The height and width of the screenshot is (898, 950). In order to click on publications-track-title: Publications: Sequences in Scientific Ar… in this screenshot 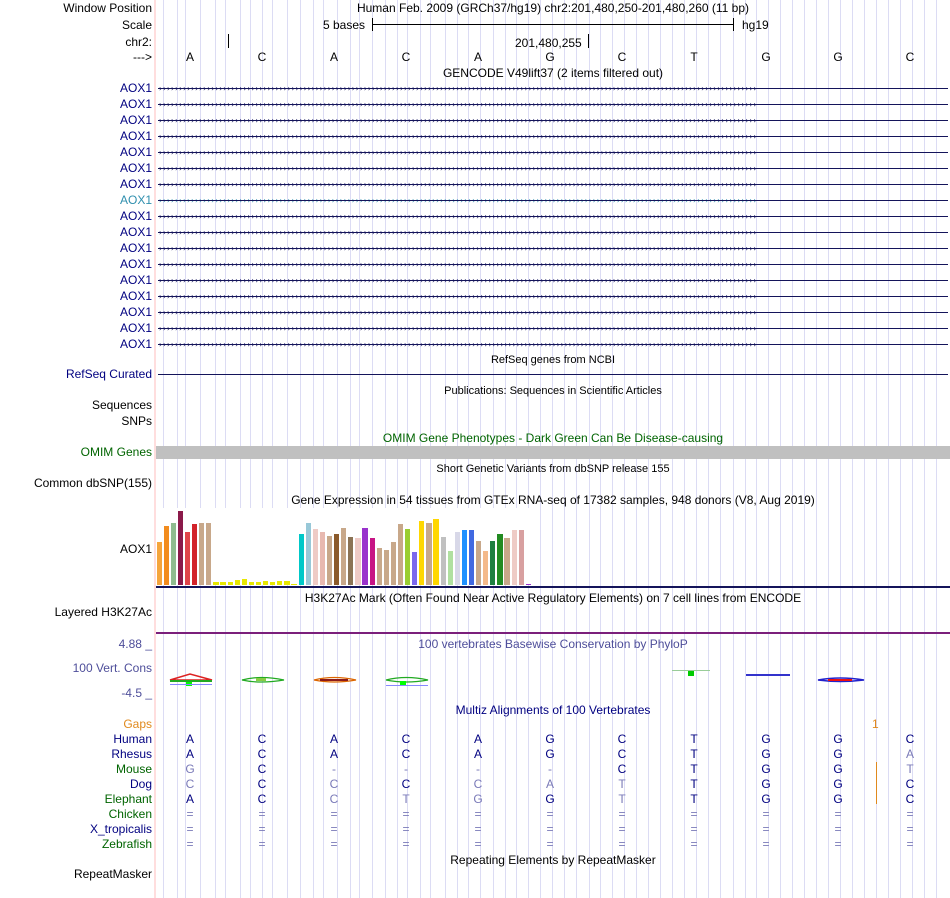, I will do `click(553, 391)`.